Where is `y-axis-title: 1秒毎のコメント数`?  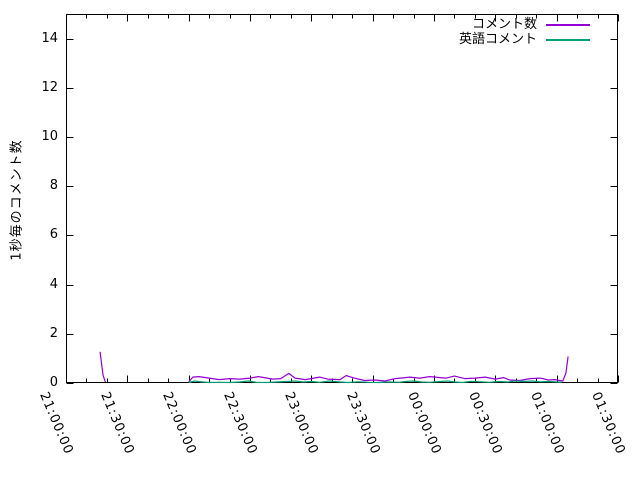 y-axis-title: 1秒毎のコメント数 is located at coordinates (17, 200).